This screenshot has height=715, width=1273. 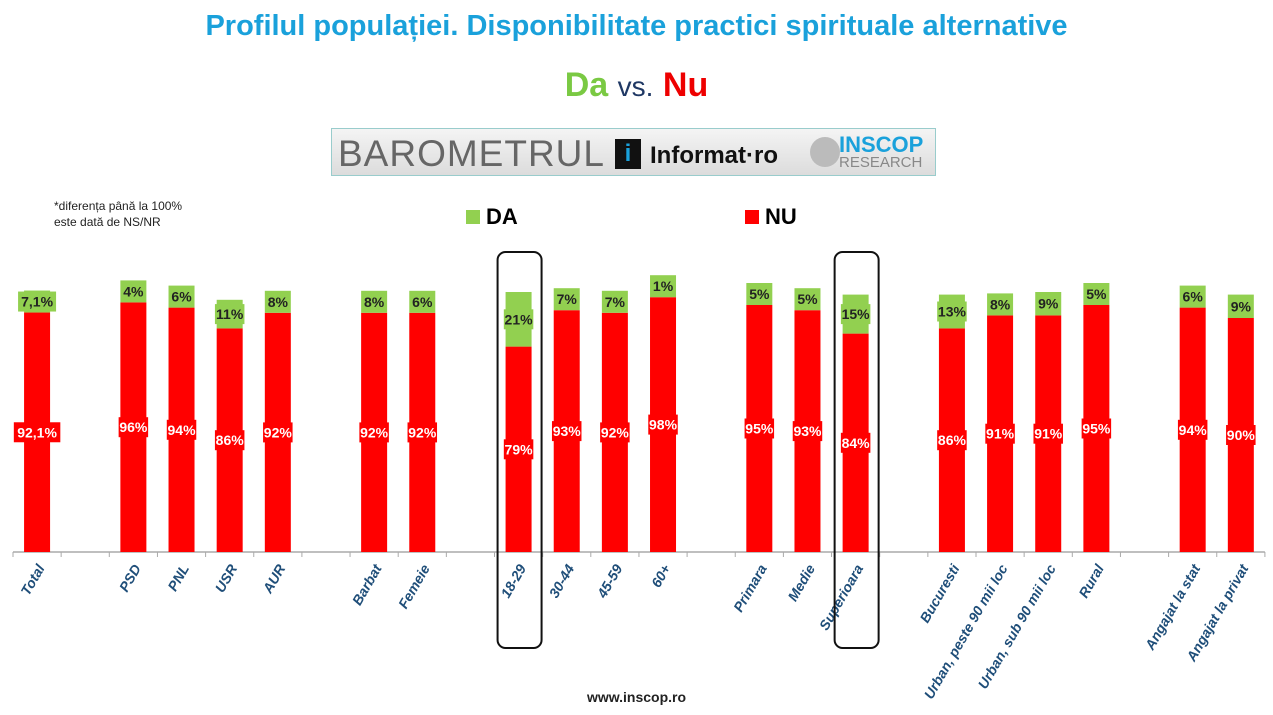 What do you see at coordinates (609, 581) in the screenshot?
I see `category-label: 45-59` at bounding box center [609, 581].